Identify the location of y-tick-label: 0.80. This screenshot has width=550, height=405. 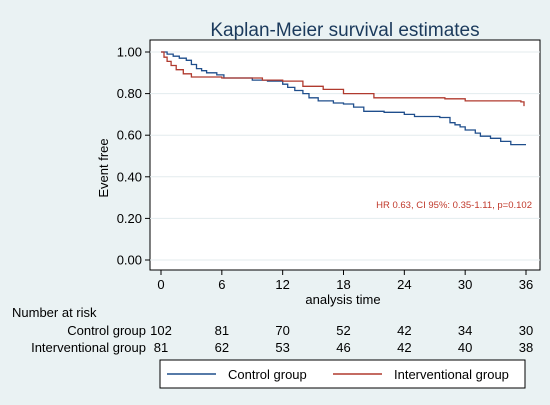
(129, 93).